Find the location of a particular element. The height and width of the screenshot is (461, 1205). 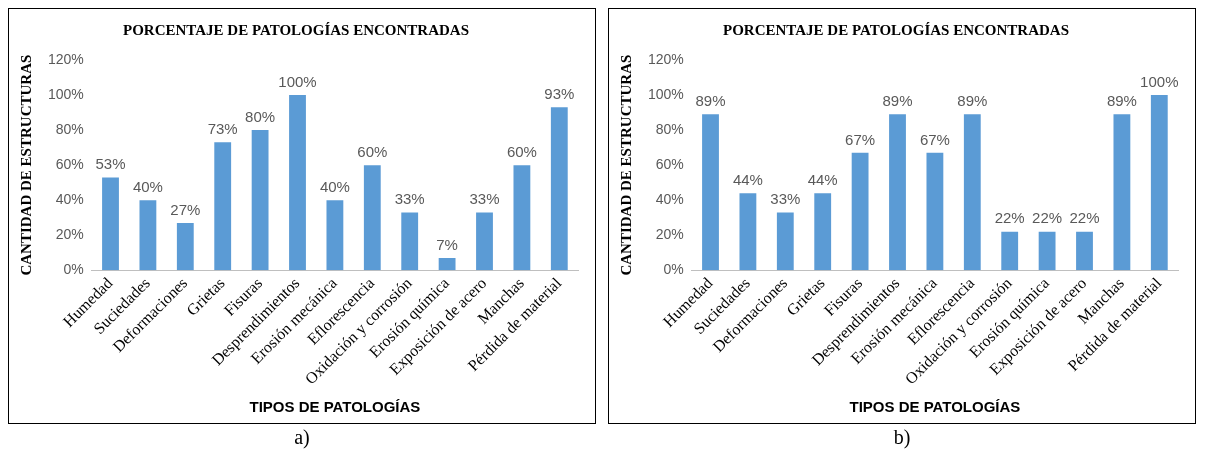

data-label: 53% is located at coordinates (110, 164).